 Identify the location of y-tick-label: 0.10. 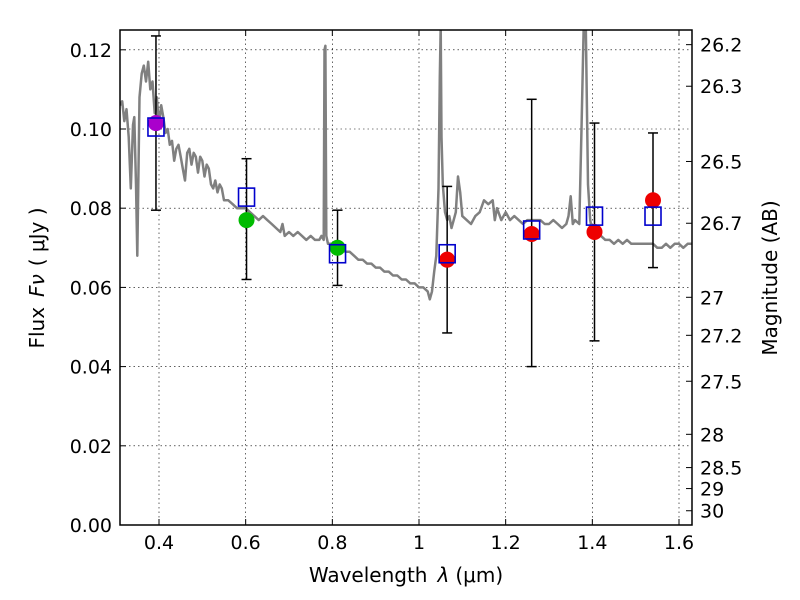
(91, 130).